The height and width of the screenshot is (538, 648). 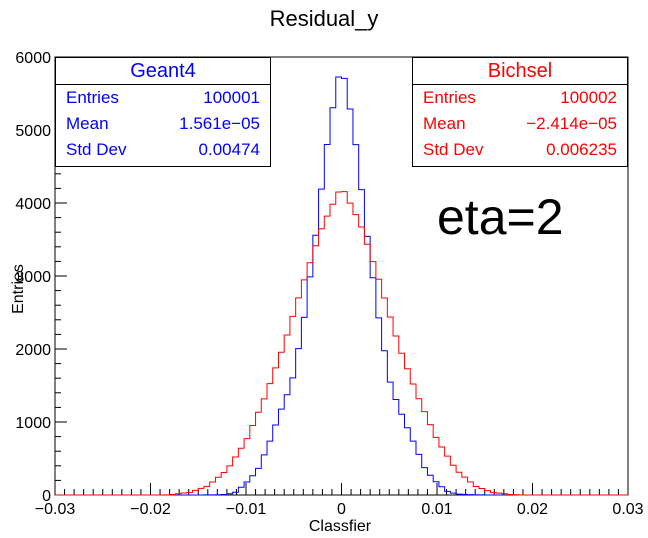 What do you see at coordinates (341, 509) in the screenshot?
I see `x-tick-label: 0` at bounding box center [341, 509].